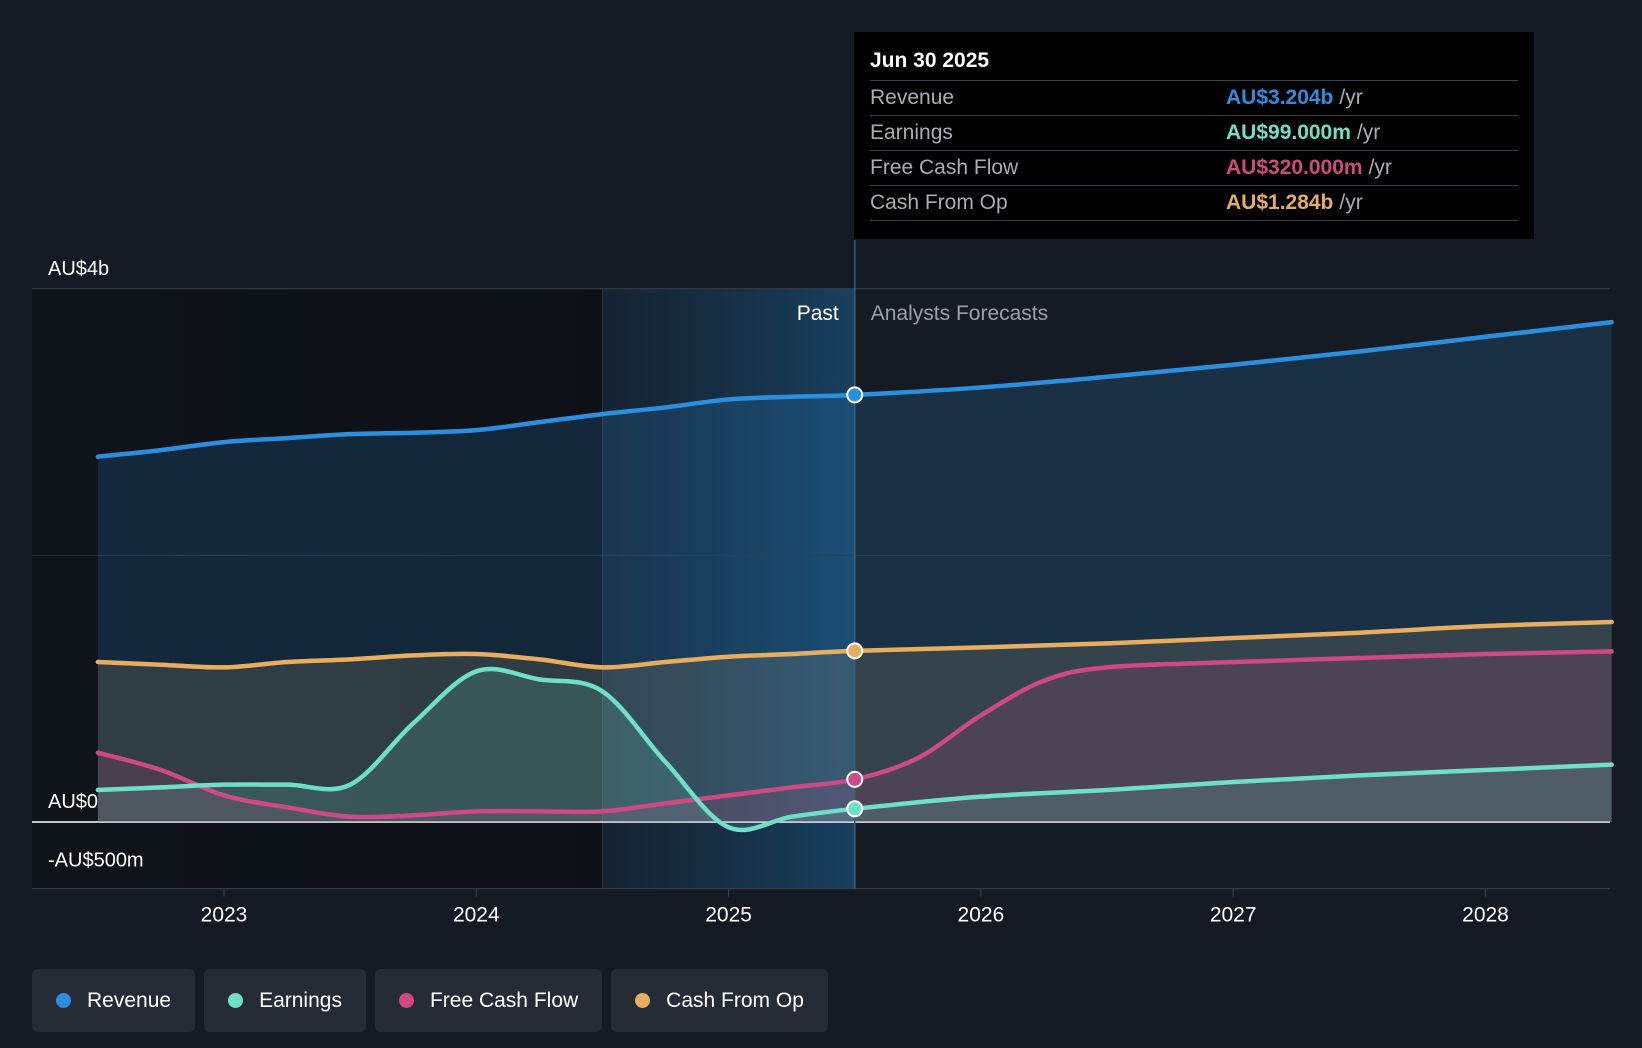  What do you see at coordinates (1194, 98) in the screenshot?
I see `tooltip-row-revenue: Revenue AU$3.204b /yr` at bounding box center [1194, 98].